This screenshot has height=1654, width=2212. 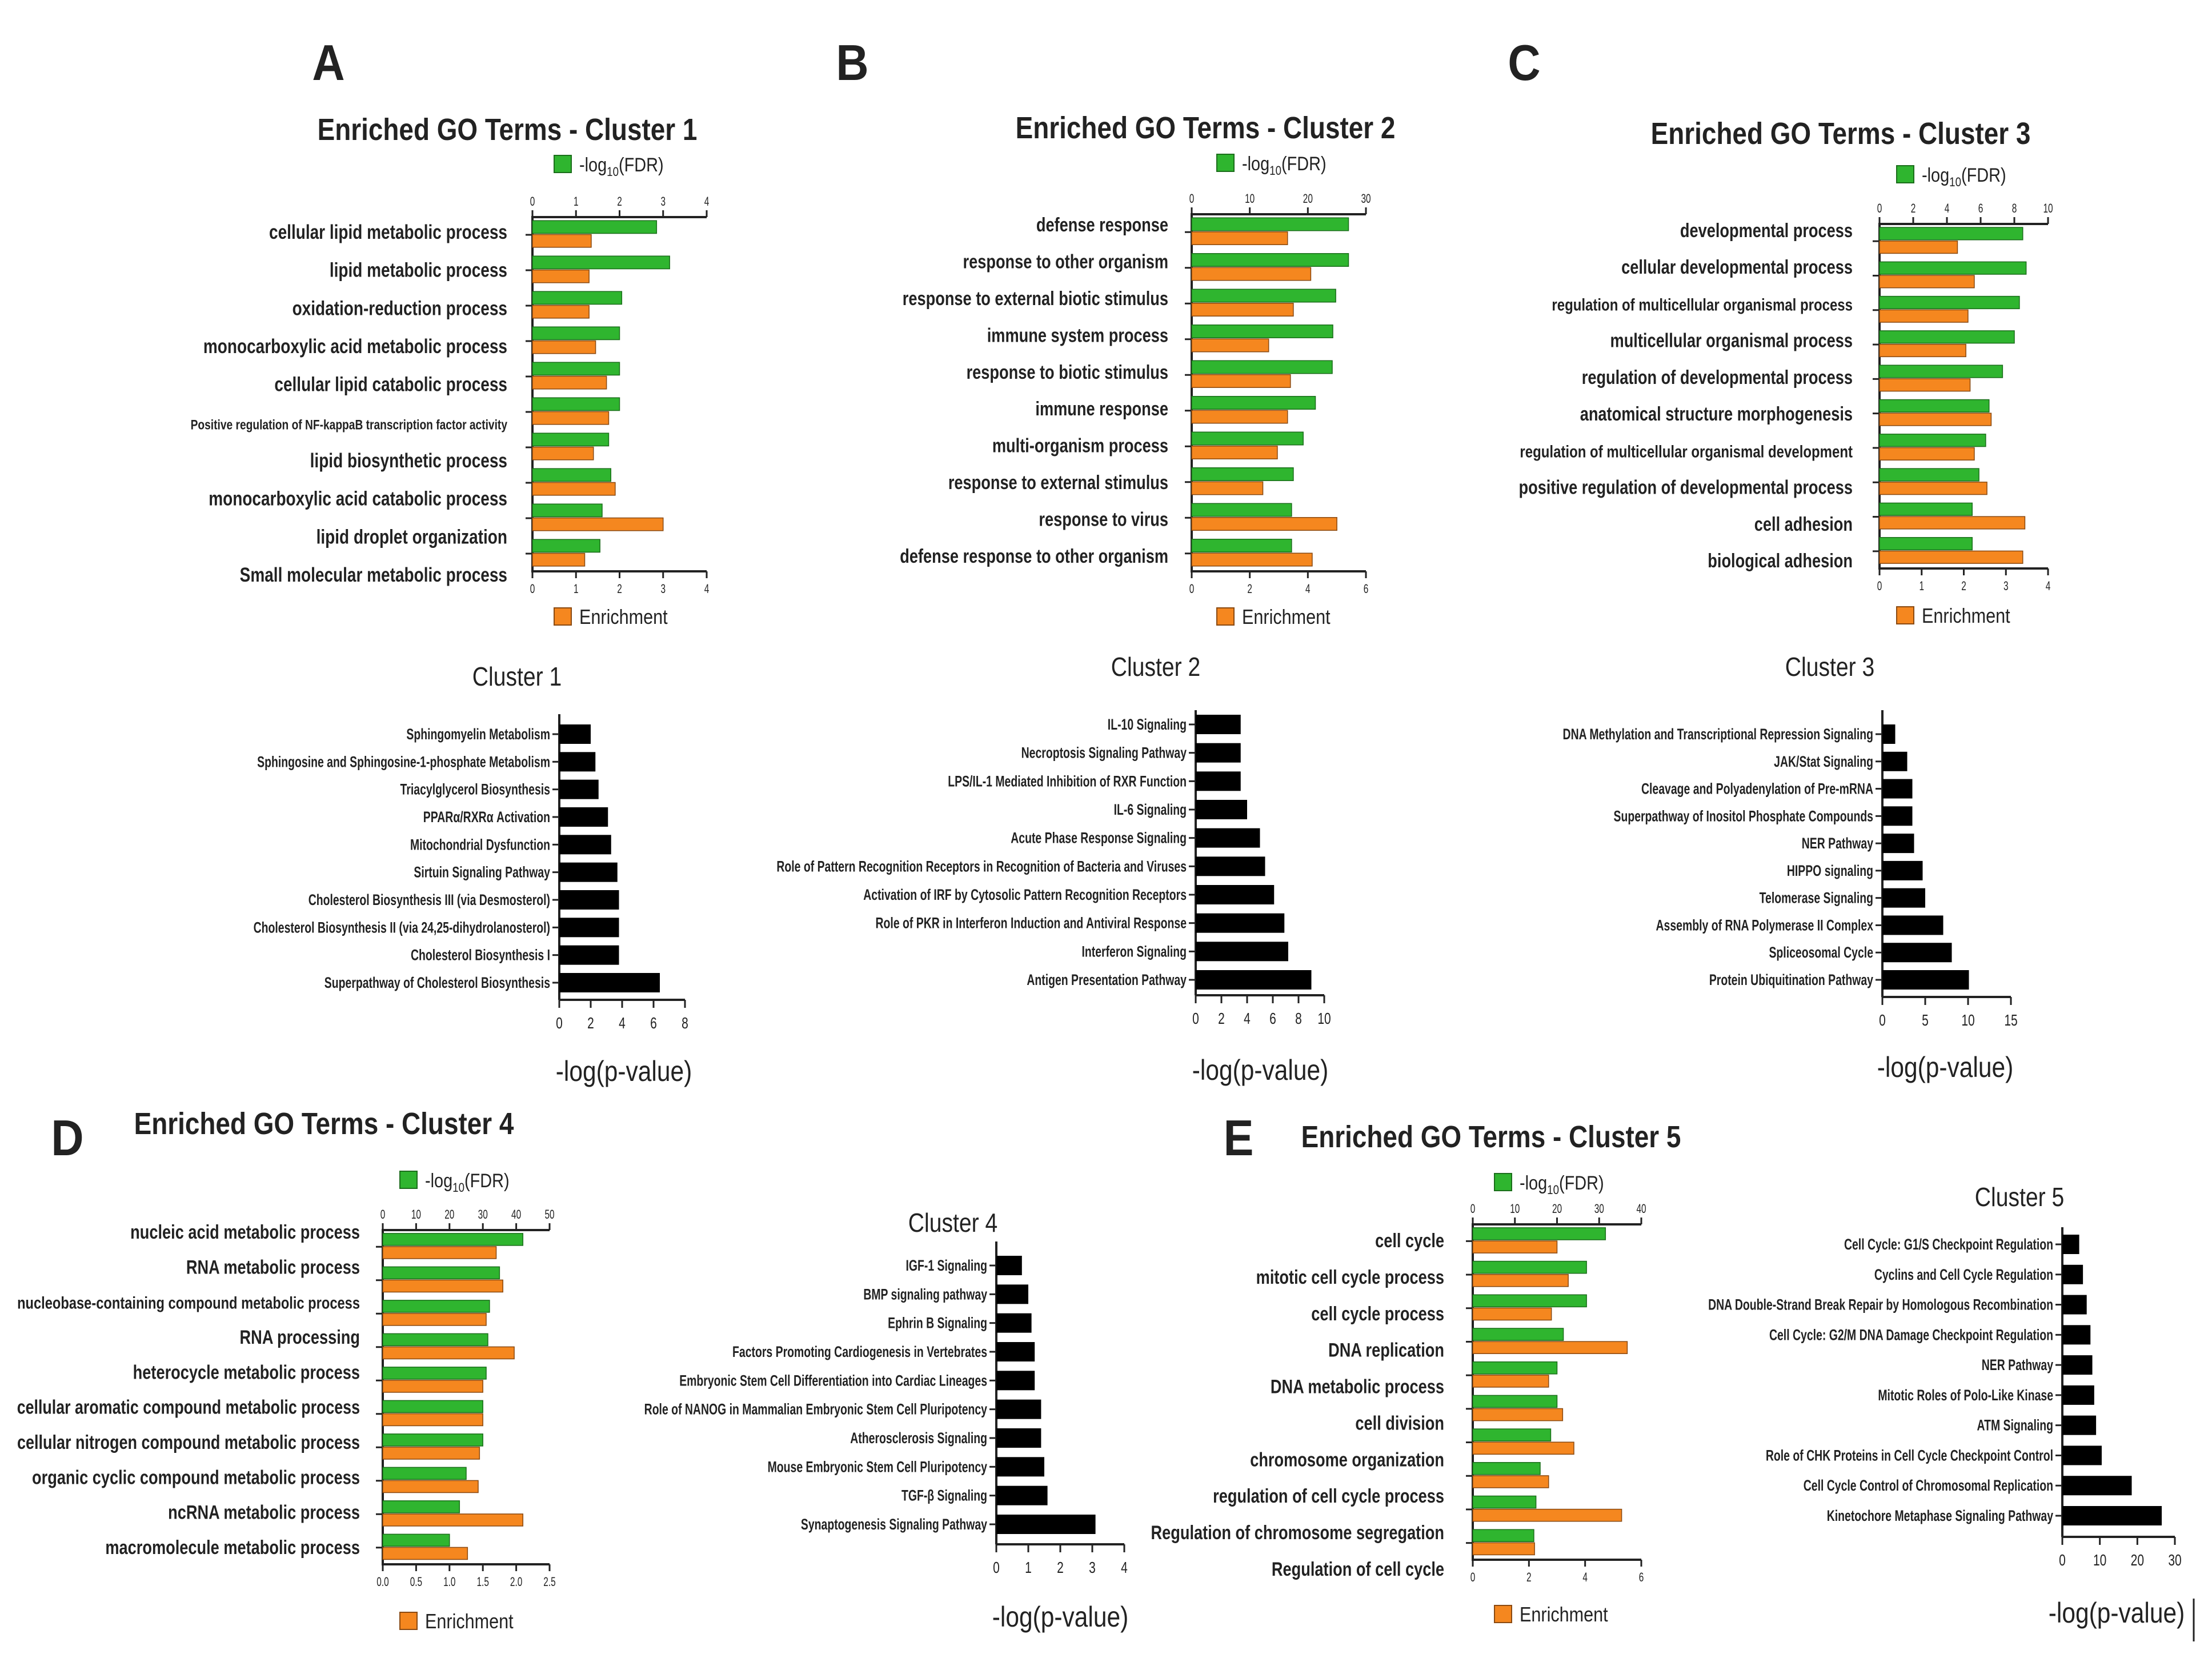 I want to click on x-axis-tick-label: 10, so click(x=2099, y=1560).